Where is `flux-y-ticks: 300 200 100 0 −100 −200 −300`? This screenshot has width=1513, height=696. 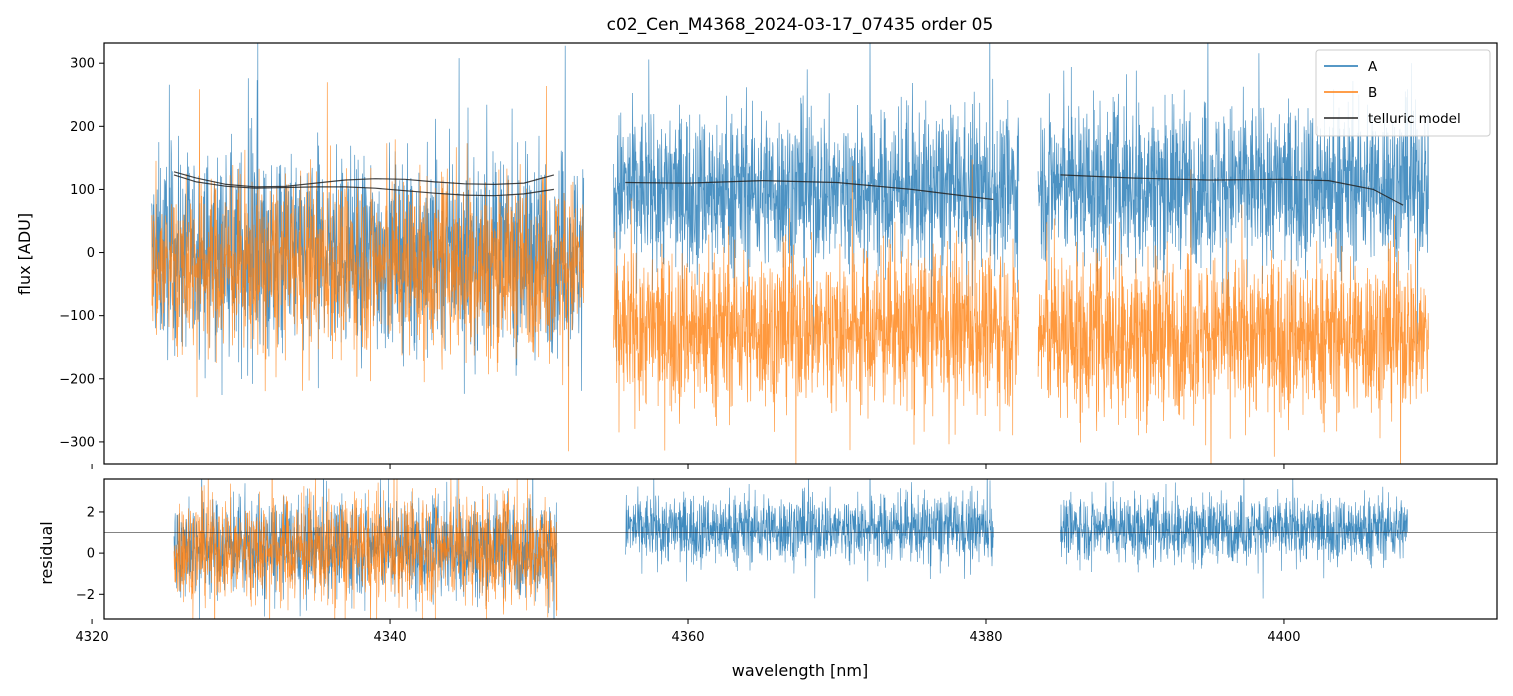 flux-y-ticks: 300 200 100 0 −100 −200 −300 is located at coordinates (81, 253).